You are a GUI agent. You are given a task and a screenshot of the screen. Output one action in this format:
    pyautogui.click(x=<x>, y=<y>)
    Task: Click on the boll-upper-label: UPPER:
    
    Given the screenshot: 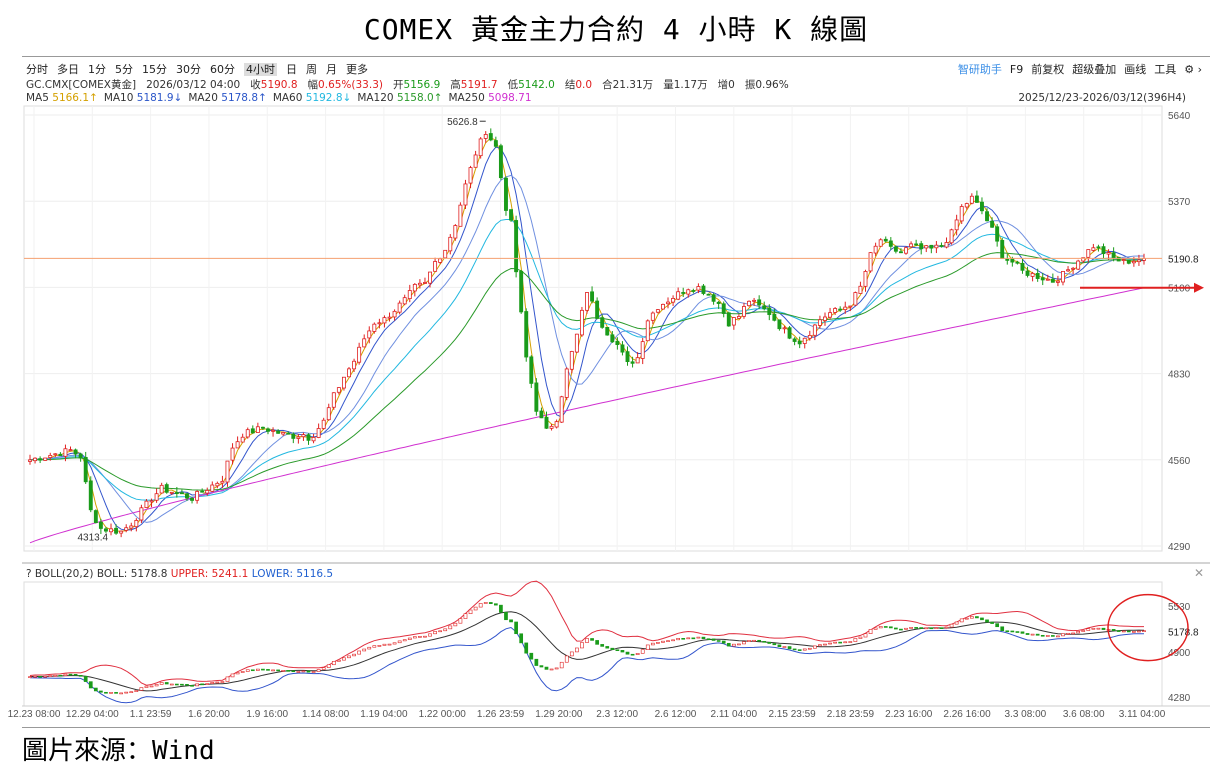 What is the action you would take?
    pyautogui.click(x=189, y=574)
    